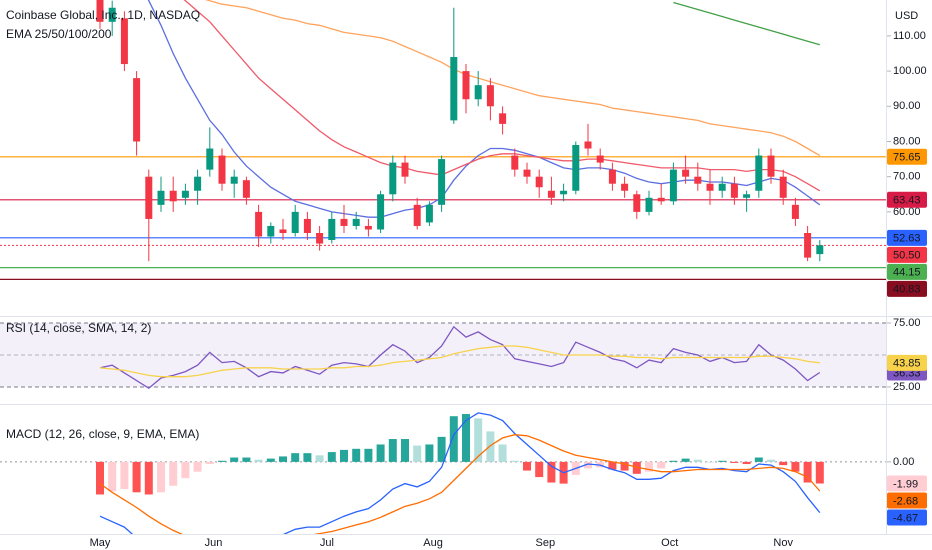  I want to click on y-tick-label: 70.00, so click(907, 177).